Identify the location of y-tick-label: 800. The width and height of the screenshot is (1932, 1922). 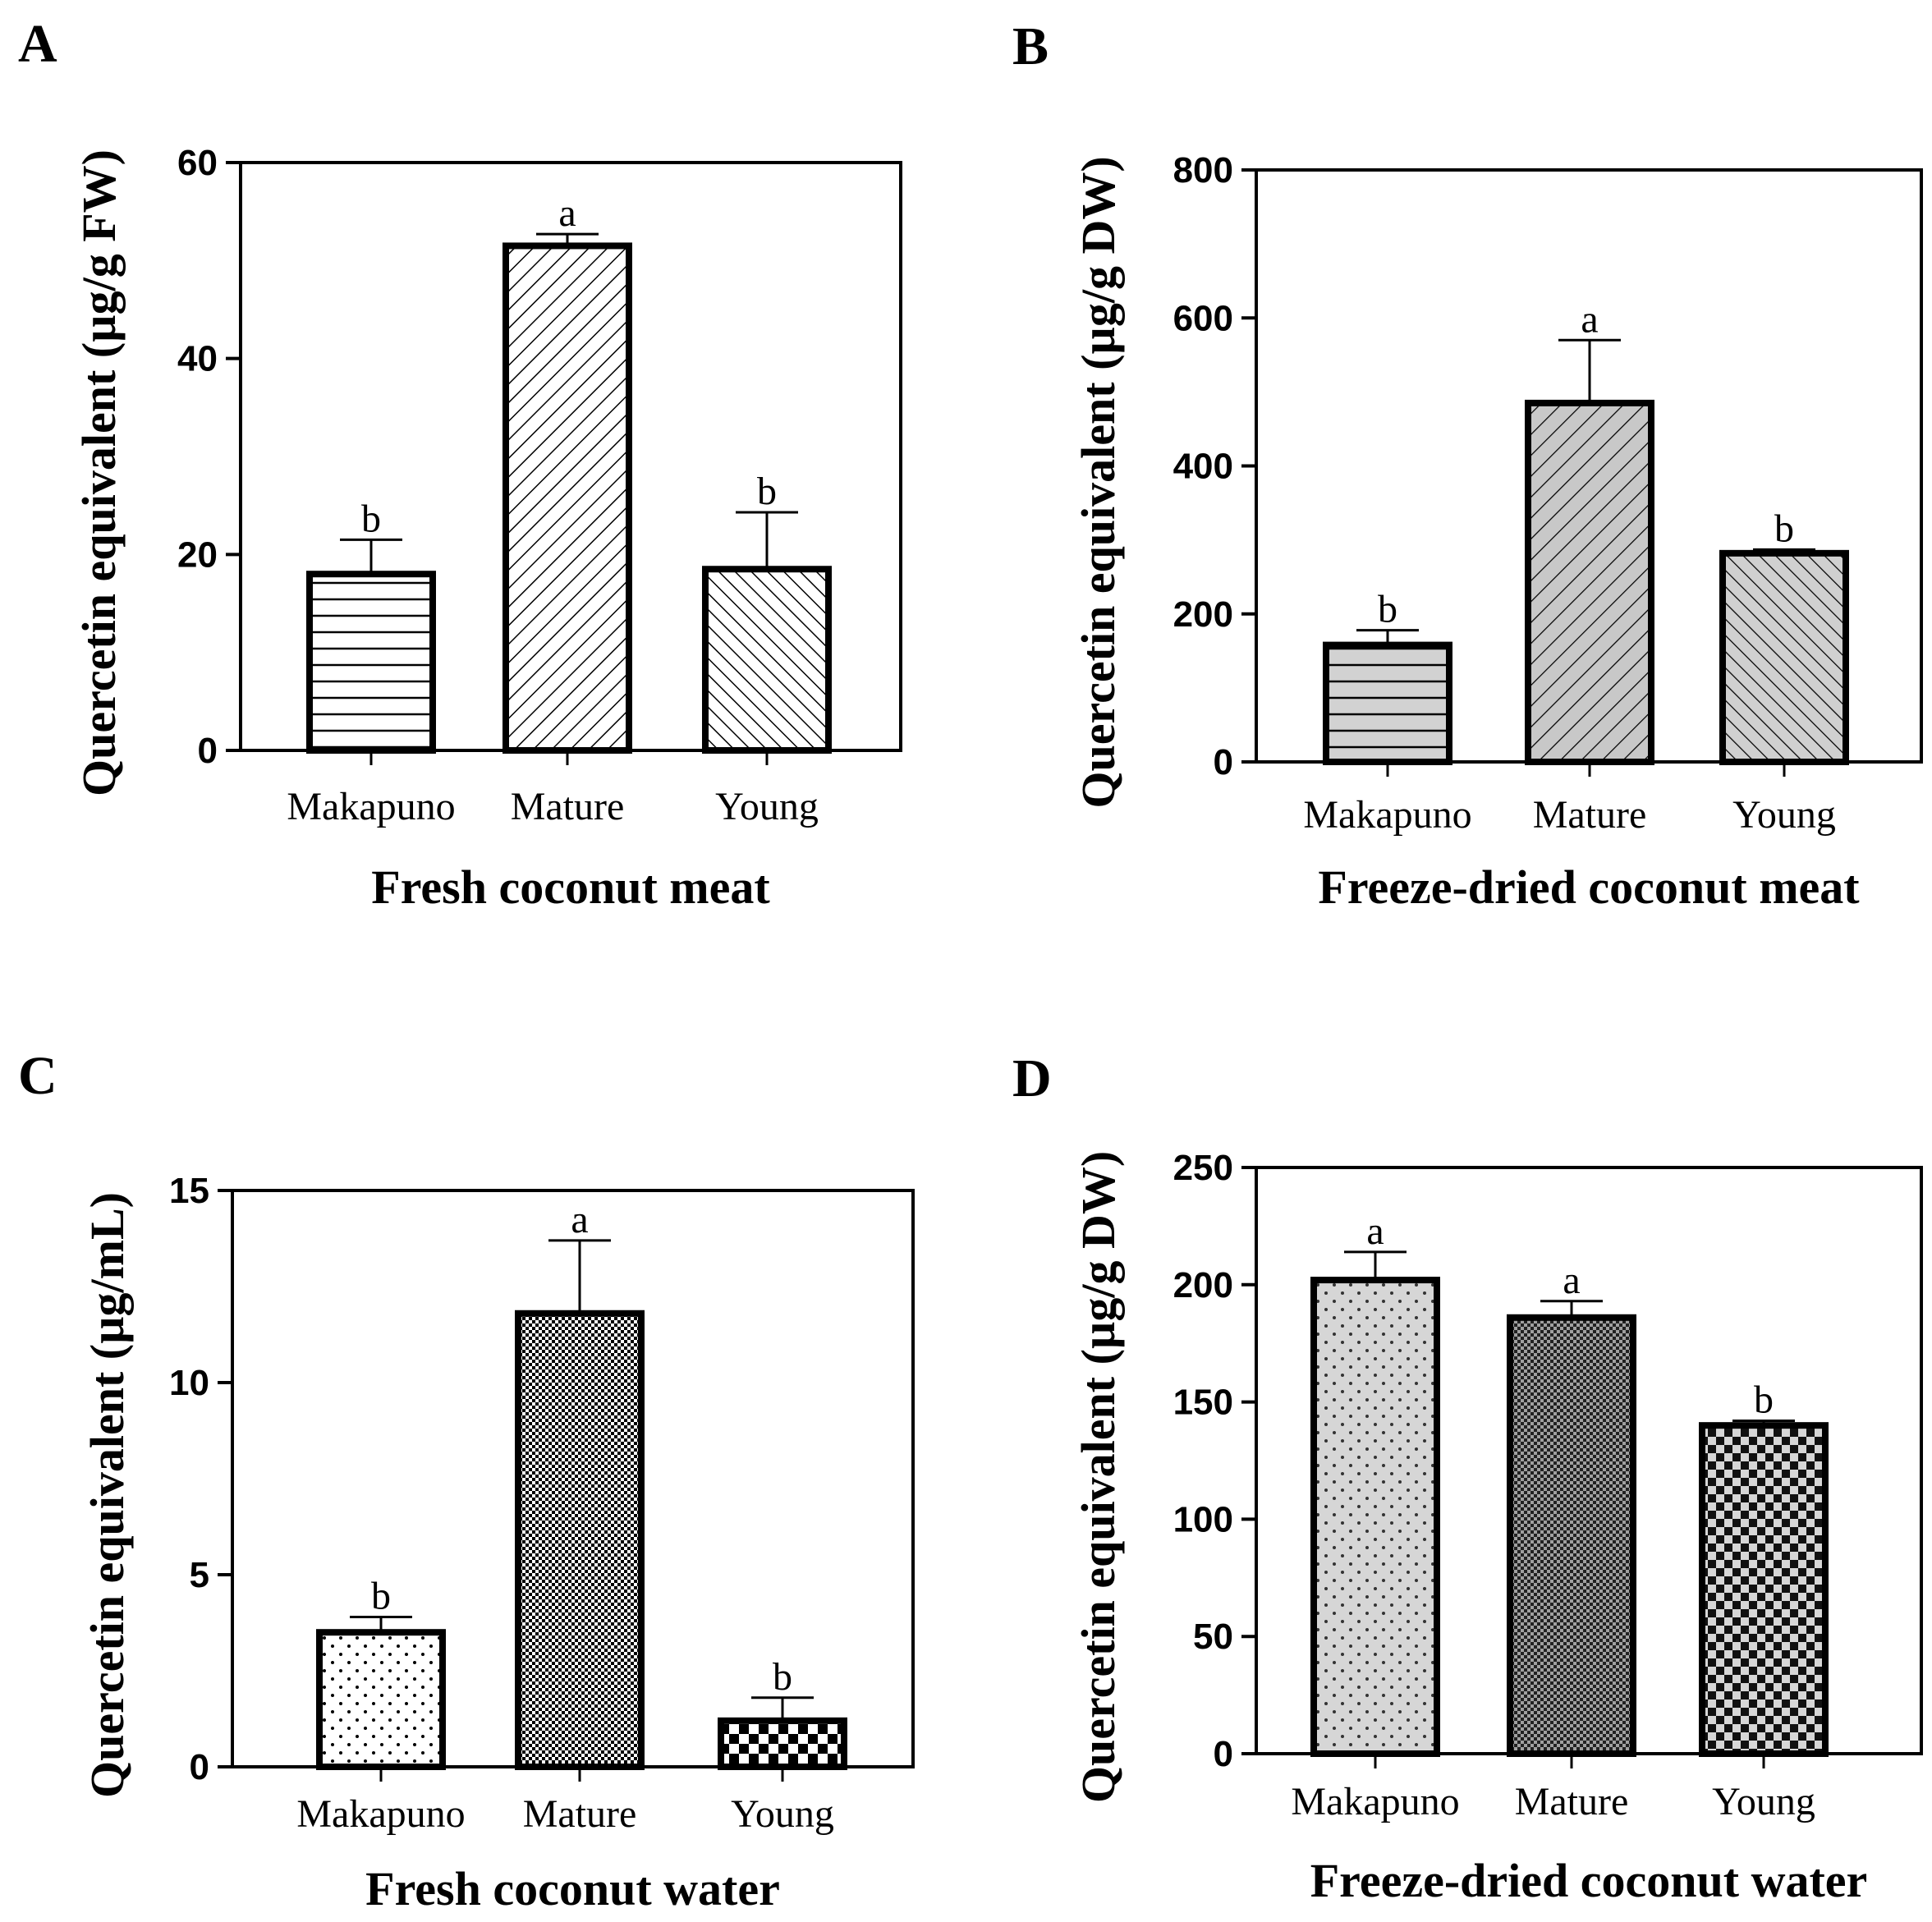
(1203, 170).